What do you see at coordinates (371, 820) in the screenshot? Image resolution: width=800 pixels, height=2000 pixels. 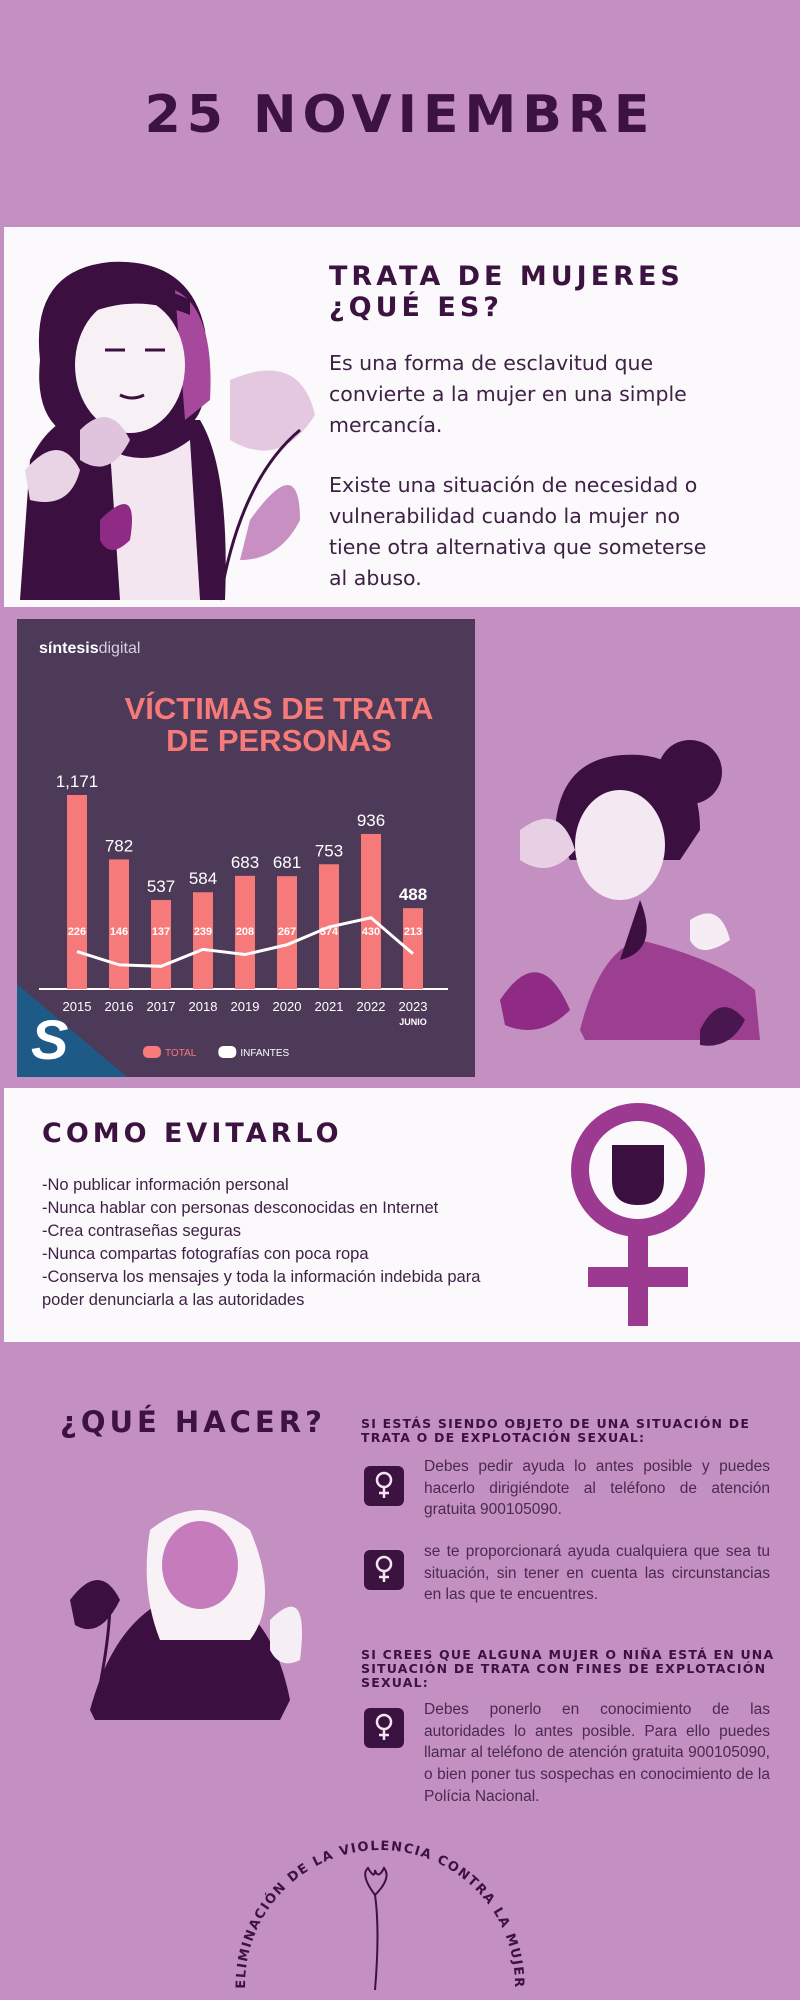 I see `value-label: 936` at bounding box center [371, 820].